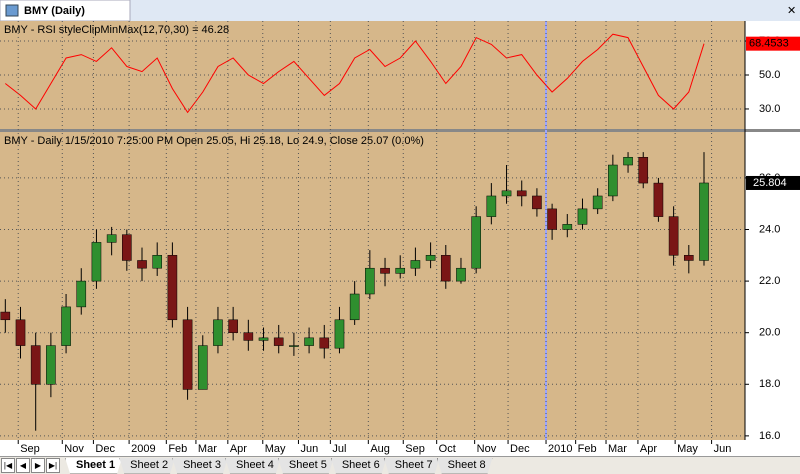 The height and width of the screenshot is (474, 800). What do you see at coordinates (400, 448) in the screenshot?
I see `x-axis` at bounding box center [400, 448].